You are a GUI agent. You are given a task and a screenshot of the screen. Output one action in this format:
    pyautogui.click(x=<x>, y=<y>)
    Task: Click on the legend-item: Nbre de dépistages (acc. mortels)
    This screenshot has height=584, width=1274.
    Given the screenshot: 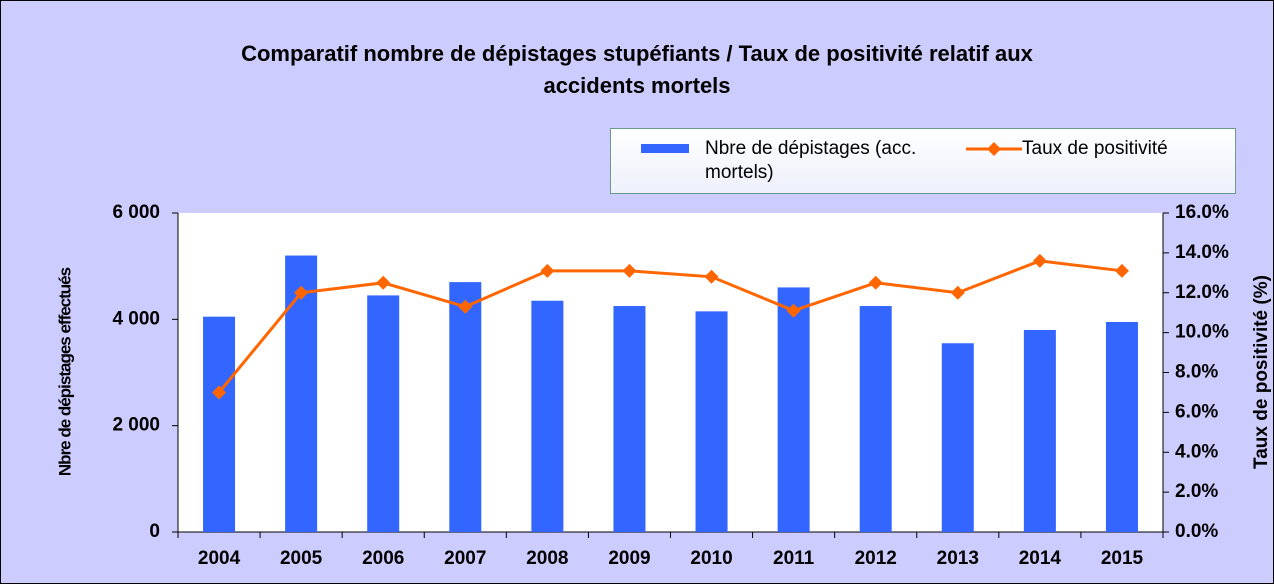 What is the action you would take?
    pyautogui.click(x=787, y=161)
    